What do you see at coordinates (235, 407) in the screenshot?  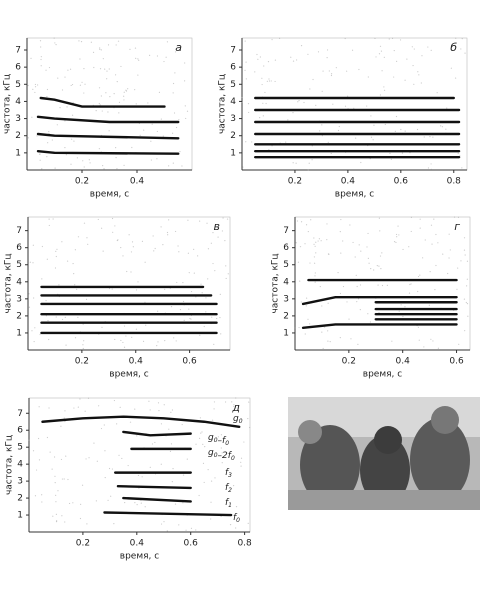 I see `panel-label: д` at bounding box center [235, 407].